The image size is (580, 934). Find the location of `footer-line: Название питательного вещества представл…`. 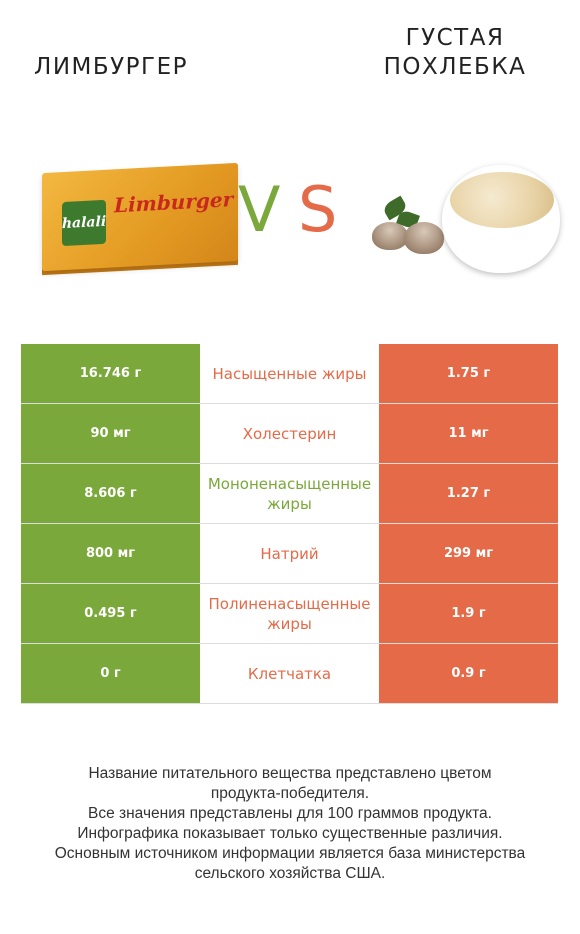

footer-line: Название питательного вещества представл… is located at coordinates (290, 773).